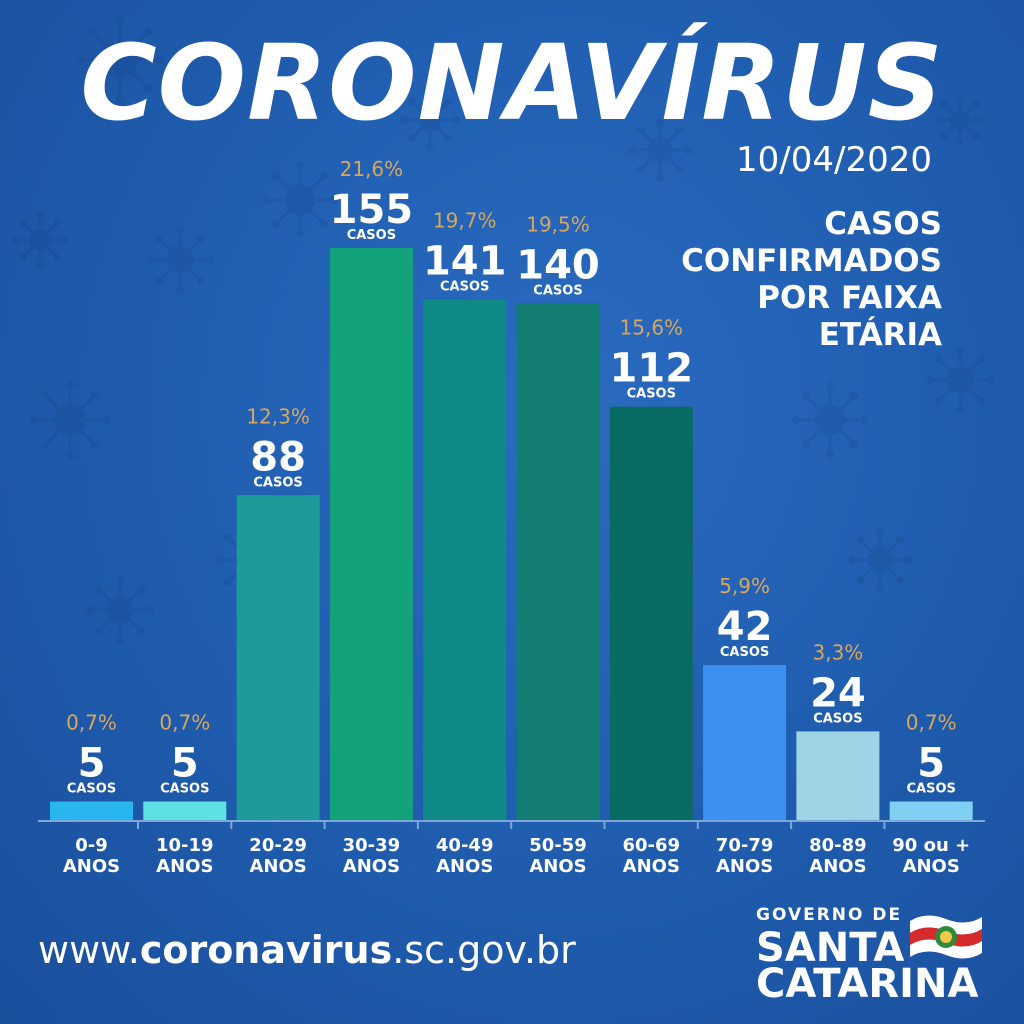 This screenshot has height=1024, width=1024. What do you see at coordinates (883, 224) in the screenshot?
I see `subtitle-line: CASOS` at bounding box center [883, 224].